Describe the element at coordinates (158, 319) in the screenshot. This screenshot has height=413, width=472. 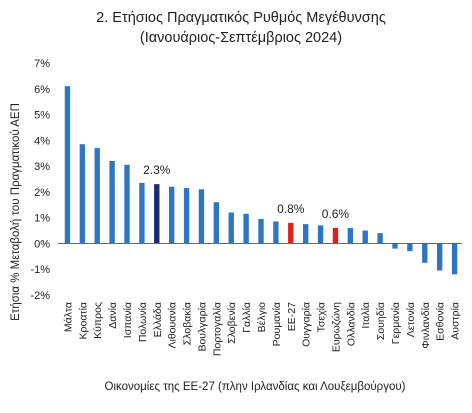
I see `x-category-label: Ελλάδα` at that location.